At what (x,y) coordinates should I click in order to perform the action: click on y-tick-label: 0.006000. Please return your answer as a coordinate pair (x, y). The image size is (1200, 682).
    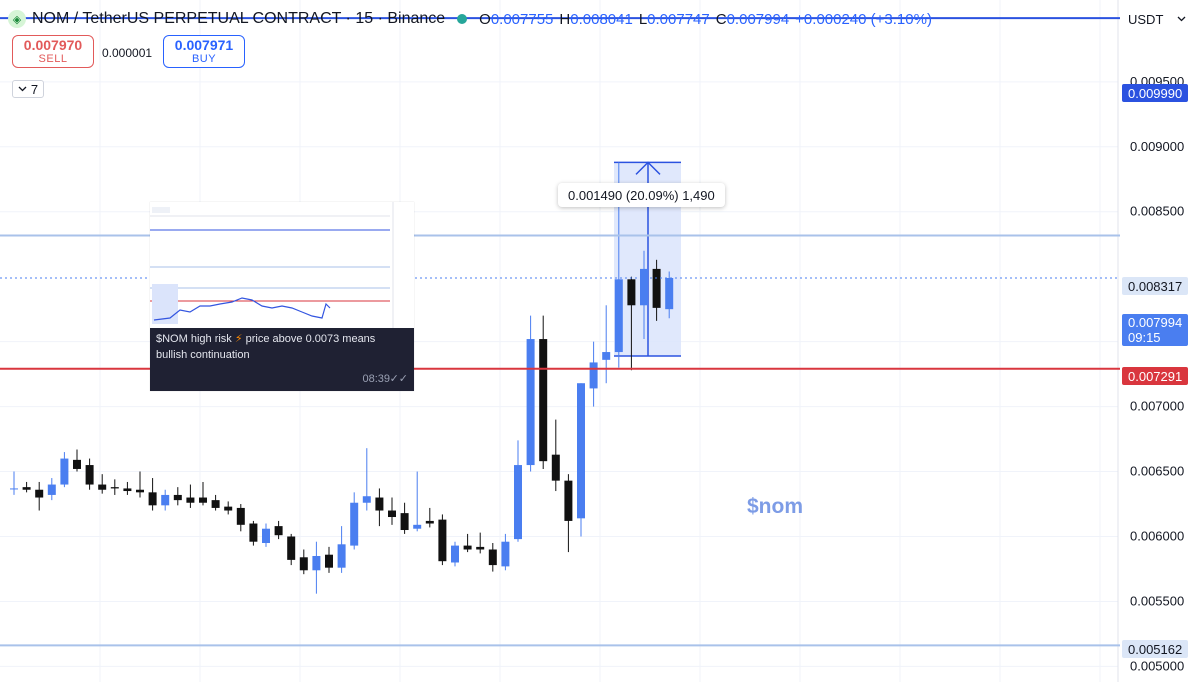
    Looking at the image, I should click on (1157, 536).